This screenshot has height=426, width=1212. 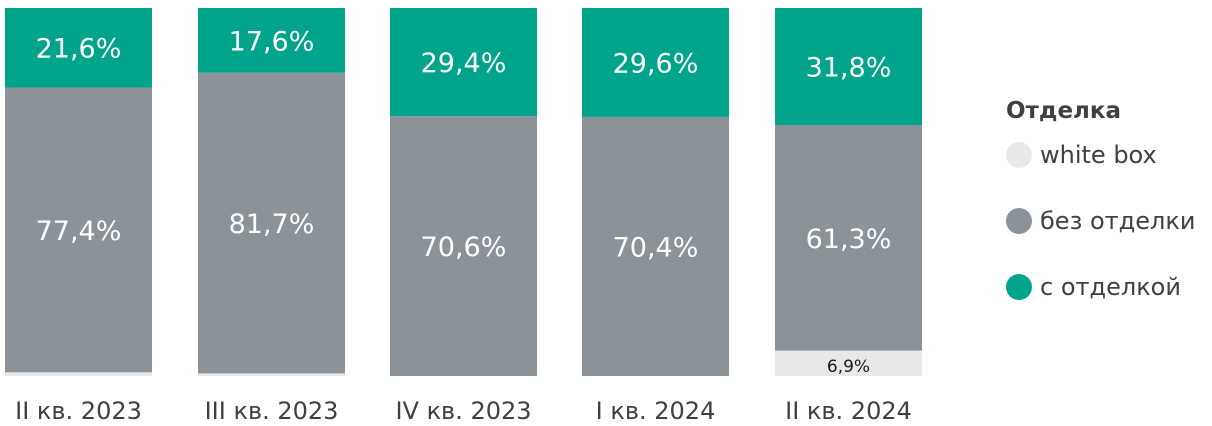 I want to click on data-label-unfinished-2: 81,7%, so click(x=272, y=224).